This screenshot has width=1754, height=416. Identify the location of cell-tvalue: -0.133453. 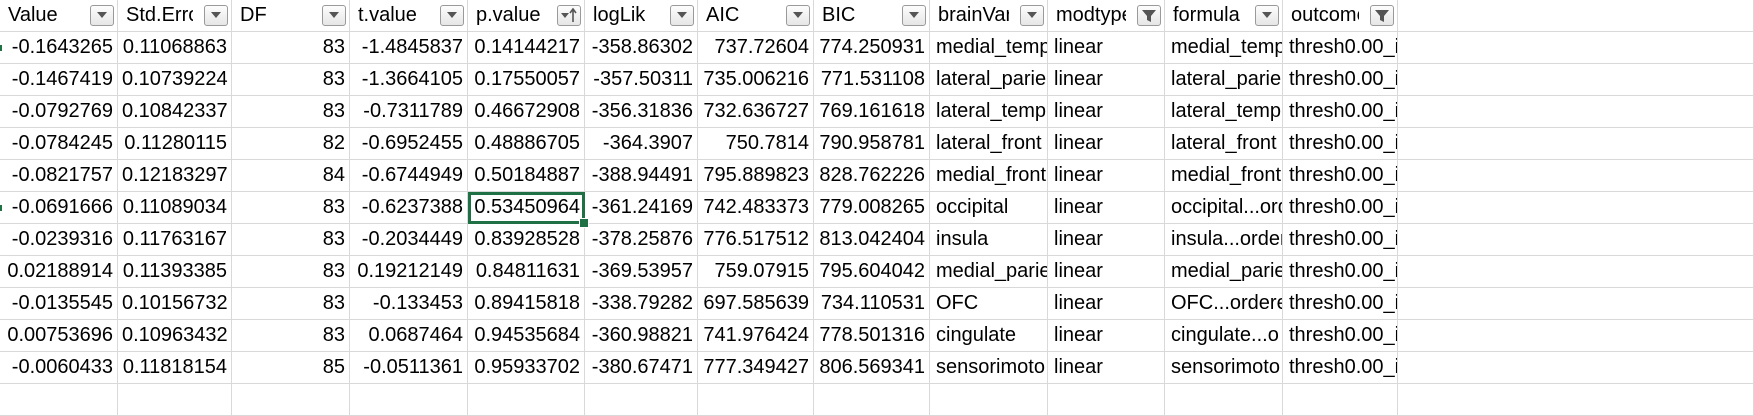
(409, 304).